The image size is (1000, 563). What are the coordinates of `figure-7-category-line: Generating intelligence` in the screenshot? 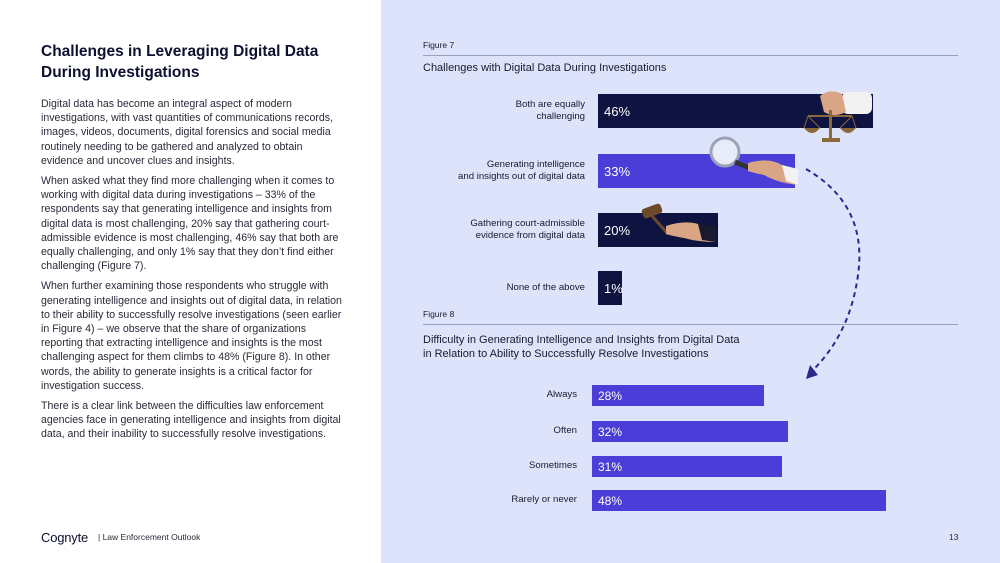 It's located at (535, 164).